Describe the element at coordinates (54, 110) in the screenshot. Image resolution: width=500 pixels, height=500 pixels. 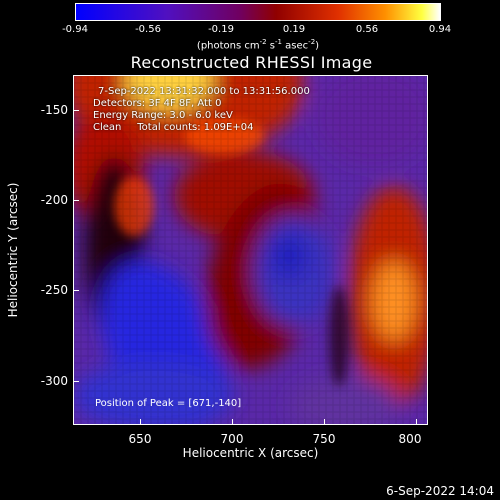
I see `y-tick: -150` at that location.